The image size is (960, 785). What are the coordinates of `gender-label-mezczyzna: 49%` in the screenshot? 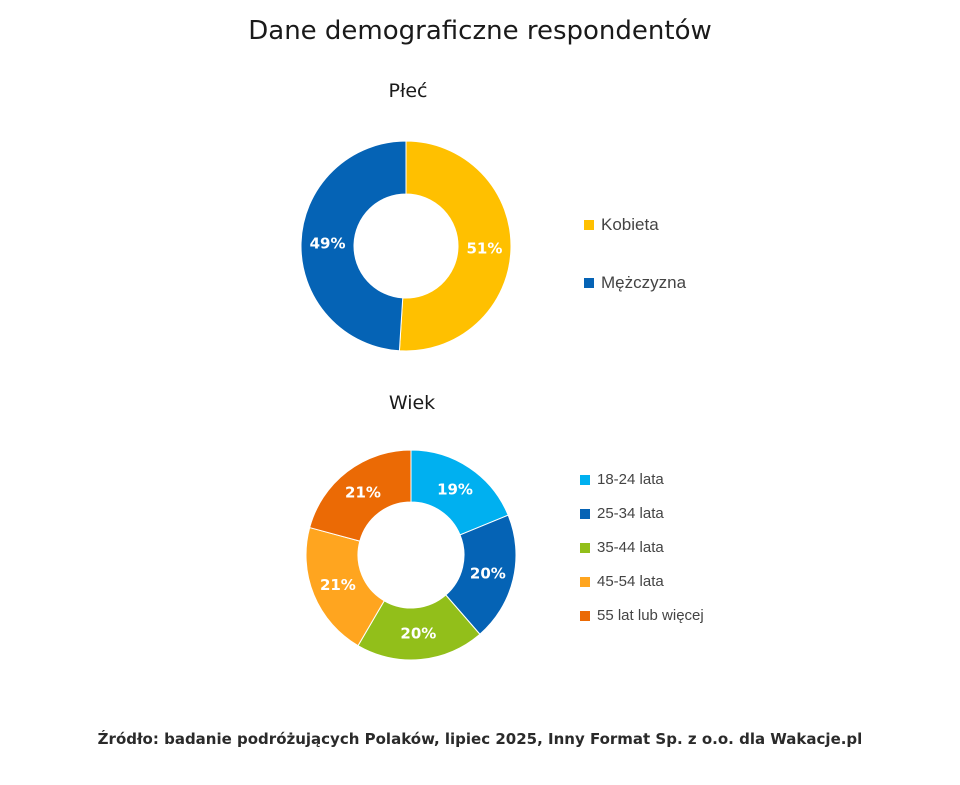 It's located at (328, 244).